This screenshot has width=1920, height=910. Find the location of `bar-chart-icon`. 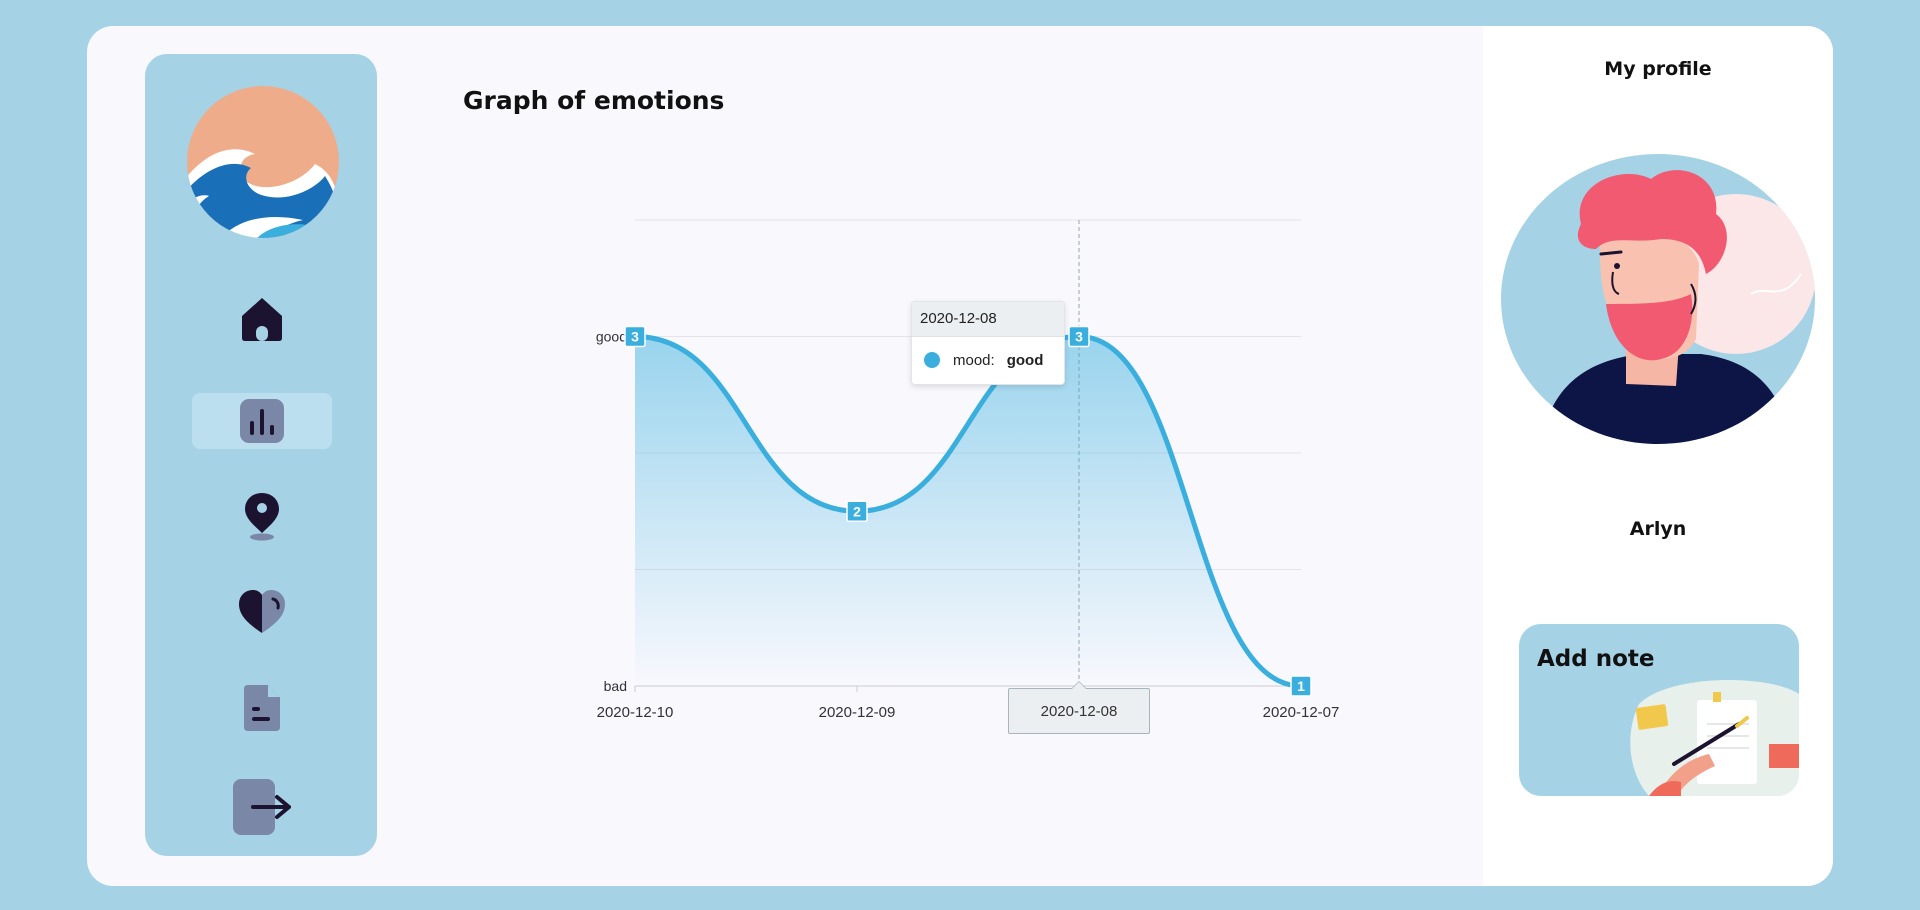

bar-chart-icon is located at coordinates (262, 421).